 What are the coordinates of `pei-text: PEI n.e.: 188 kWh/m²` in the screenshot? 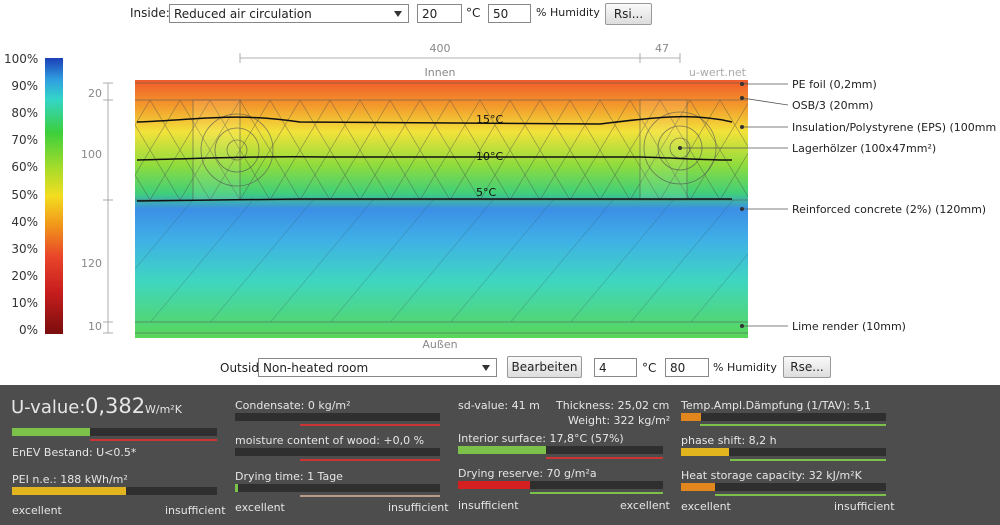 It's located at (70, 479).